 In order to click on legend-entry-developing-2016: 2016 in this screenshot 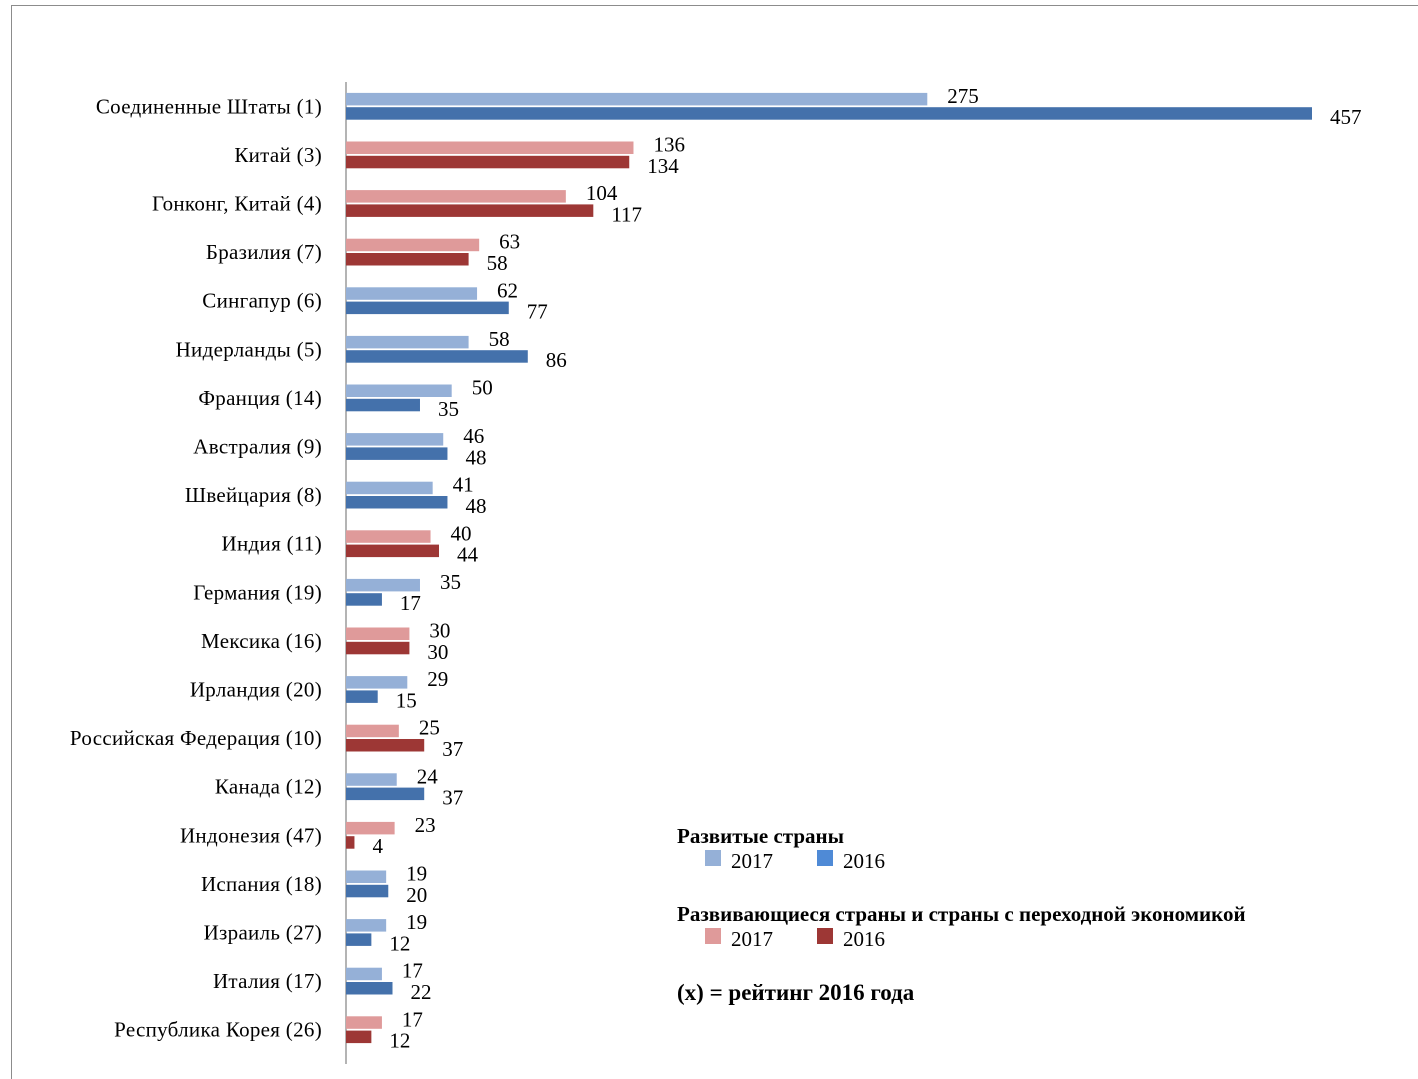, I will do `click(873, 939)`.